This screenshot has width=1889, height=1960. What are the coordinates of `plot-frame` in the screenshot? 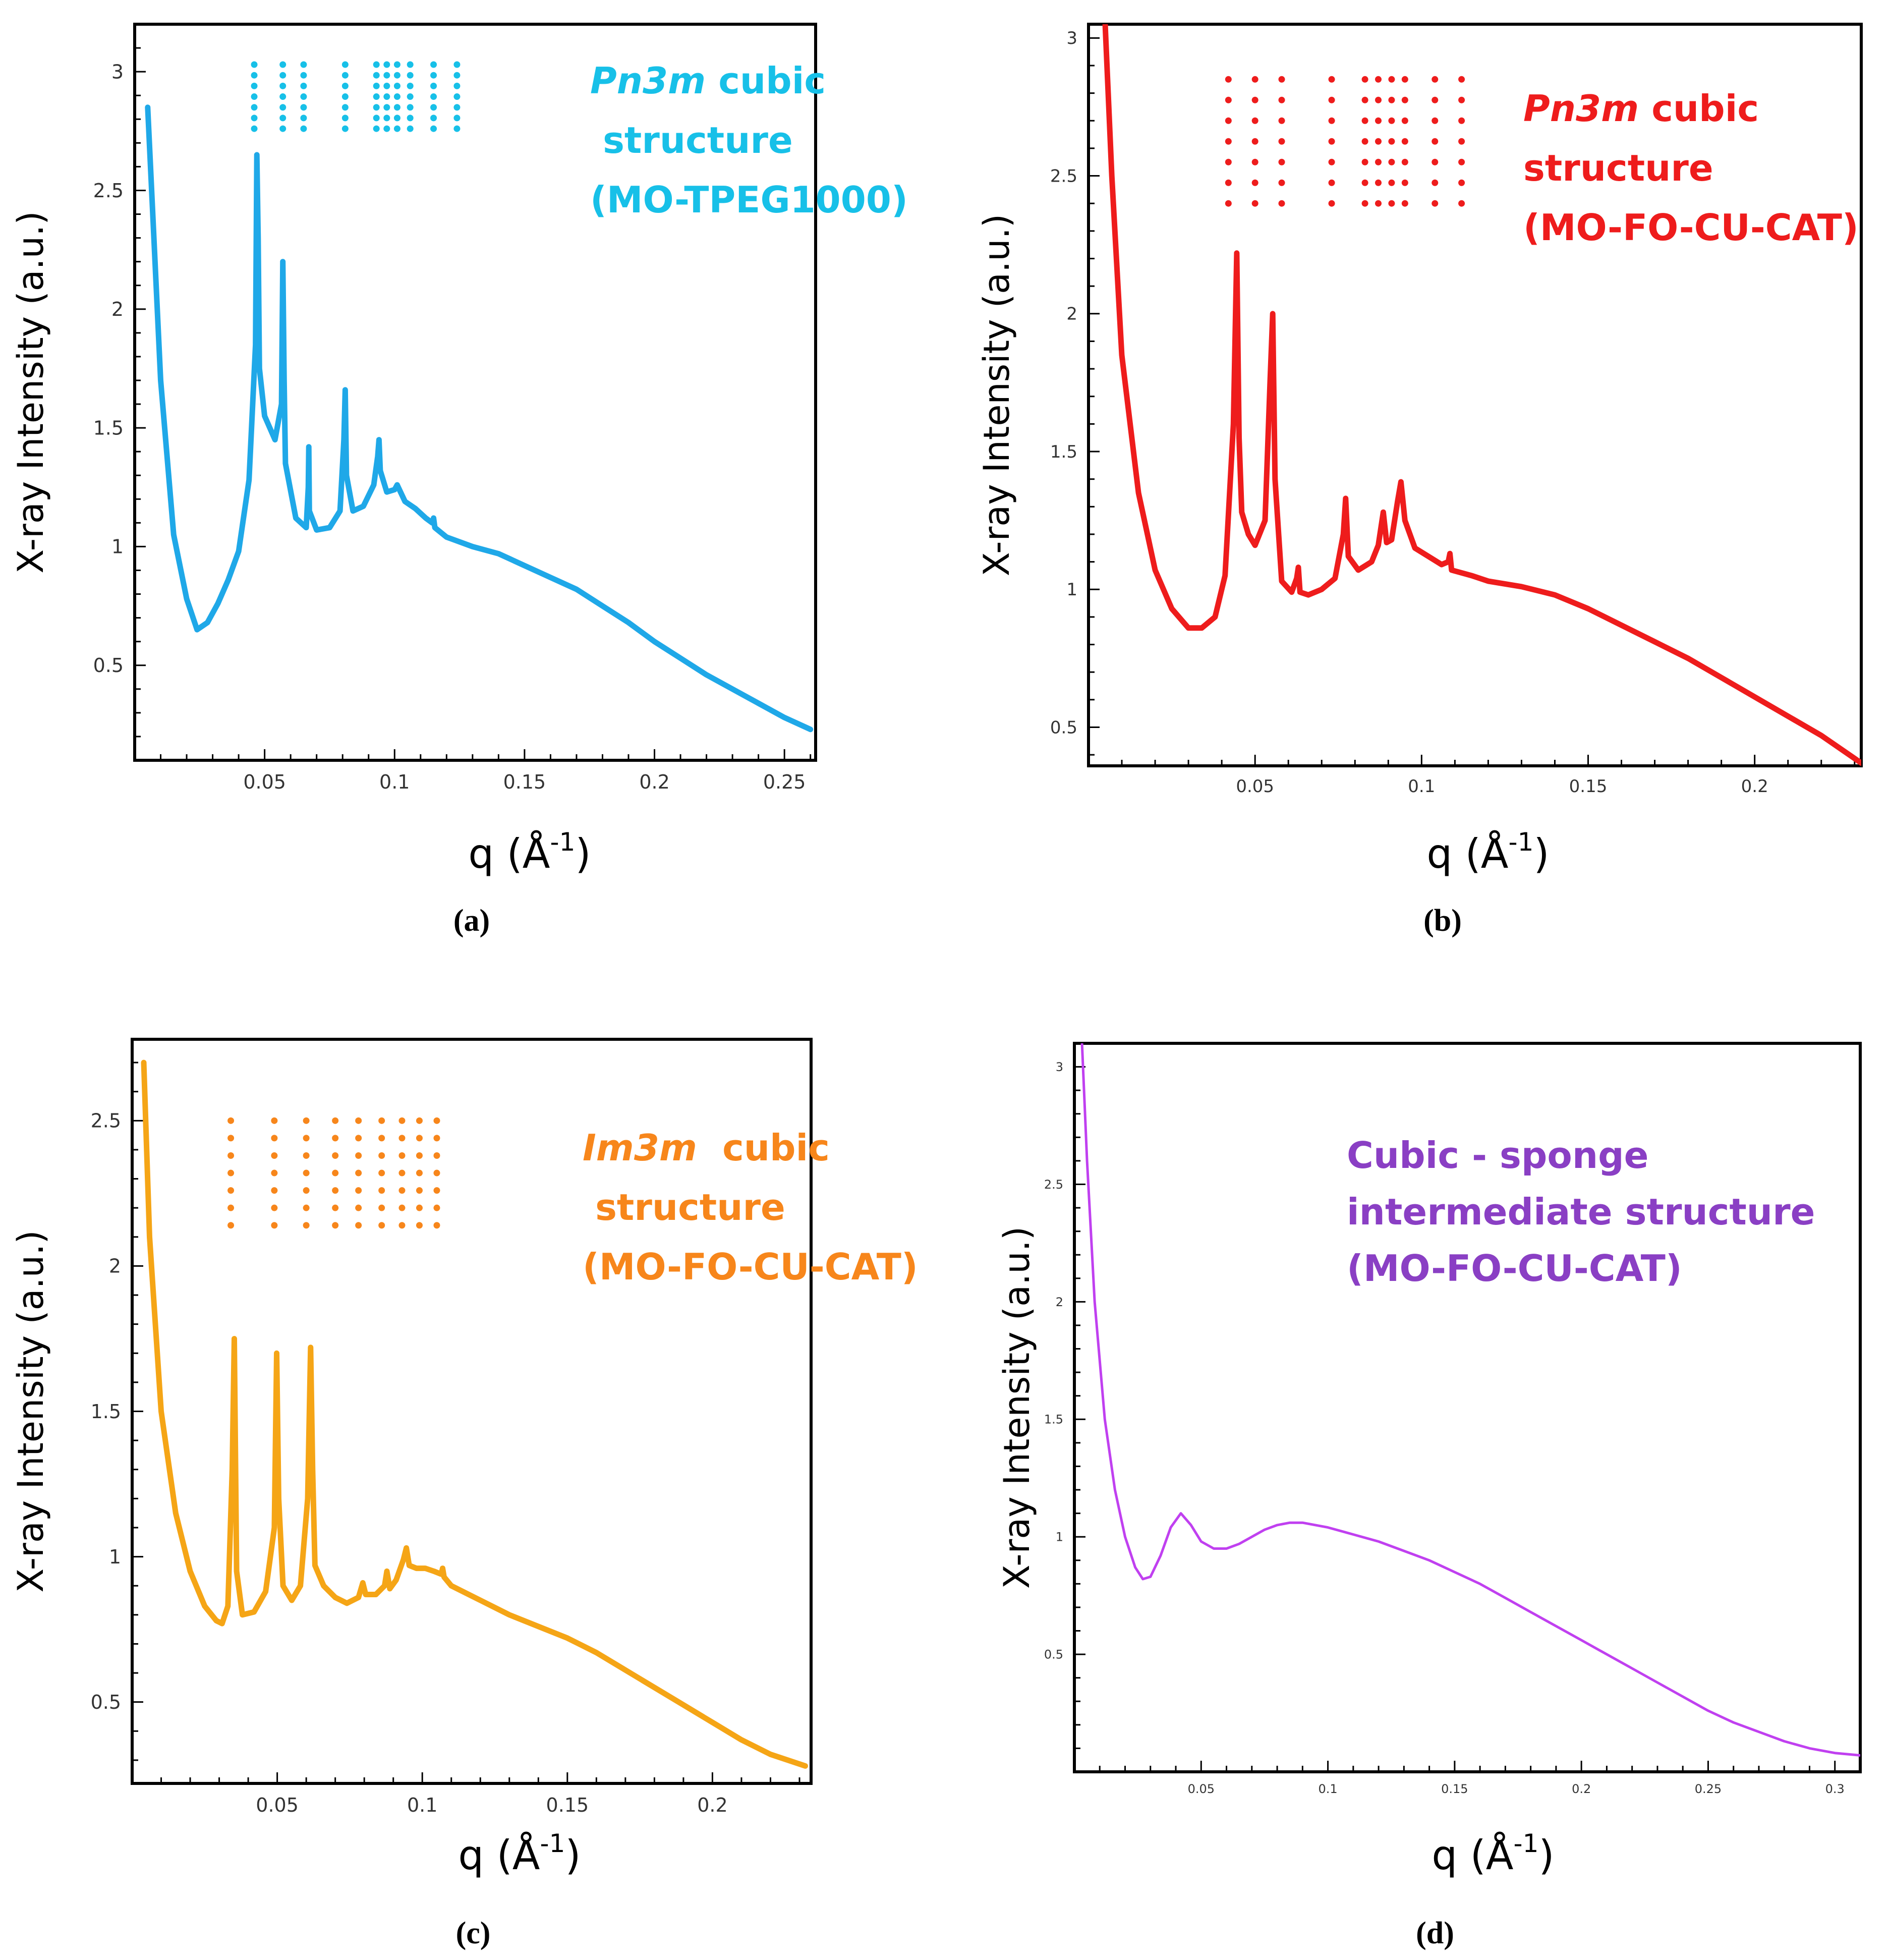 It's located at (475, 392).